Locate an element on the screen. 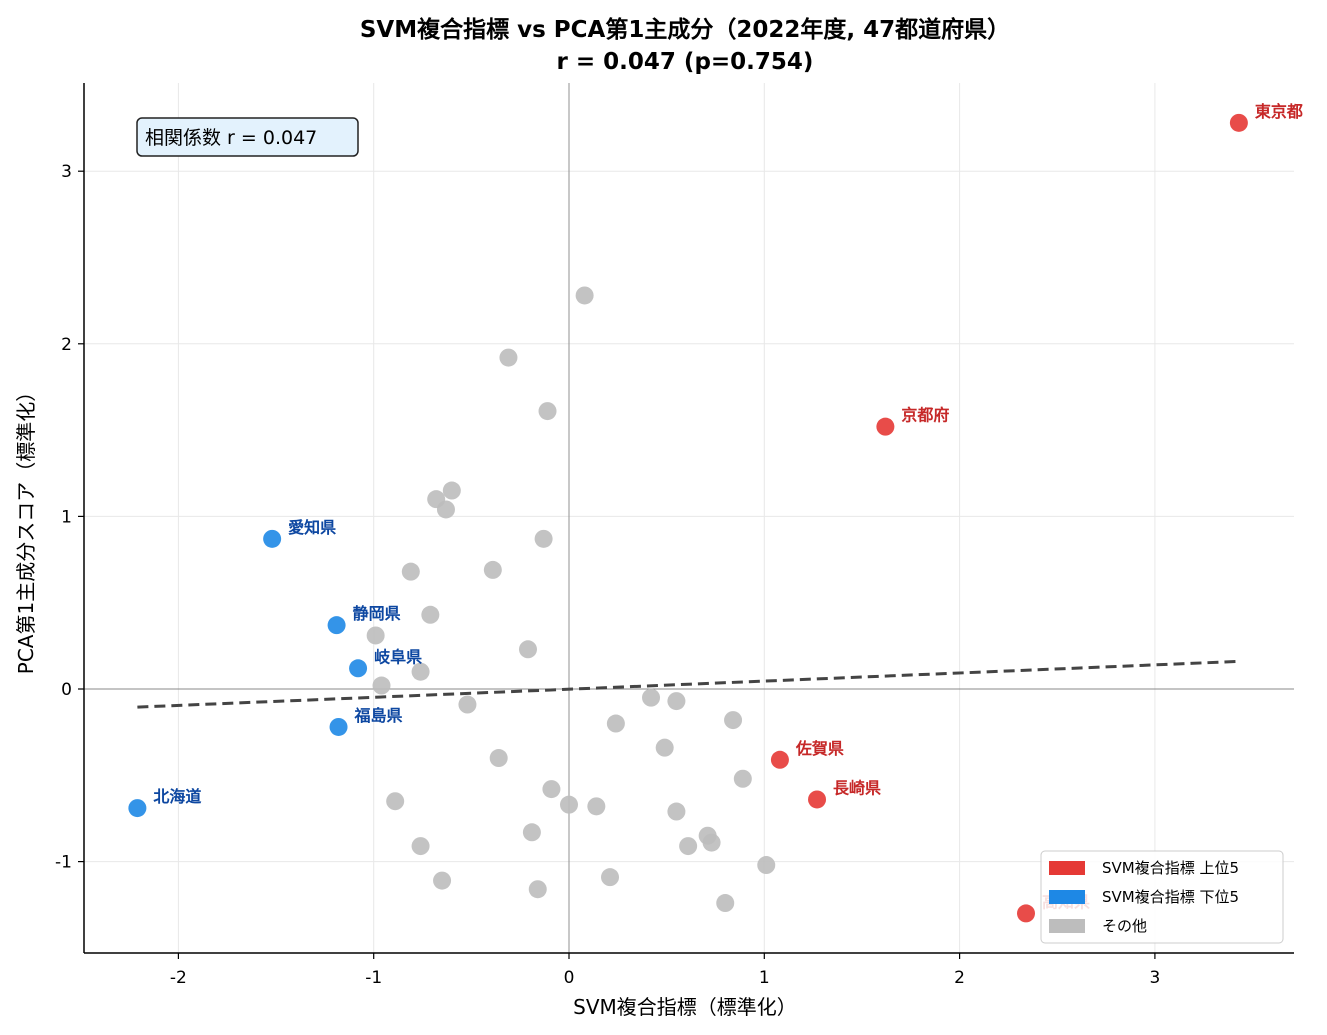 This screenshot has width=1327, height=1035. x-tick-label: 2 is located at coordinates (959, 978).